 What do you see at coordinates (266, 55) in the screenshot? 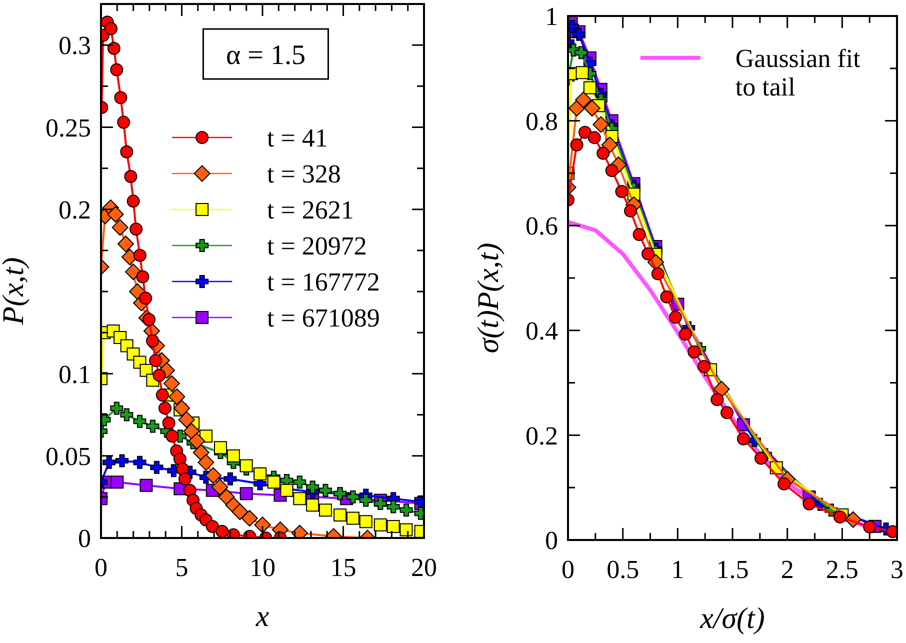
I see `annotation: α = 1.5` at bounding box center [266, 55].